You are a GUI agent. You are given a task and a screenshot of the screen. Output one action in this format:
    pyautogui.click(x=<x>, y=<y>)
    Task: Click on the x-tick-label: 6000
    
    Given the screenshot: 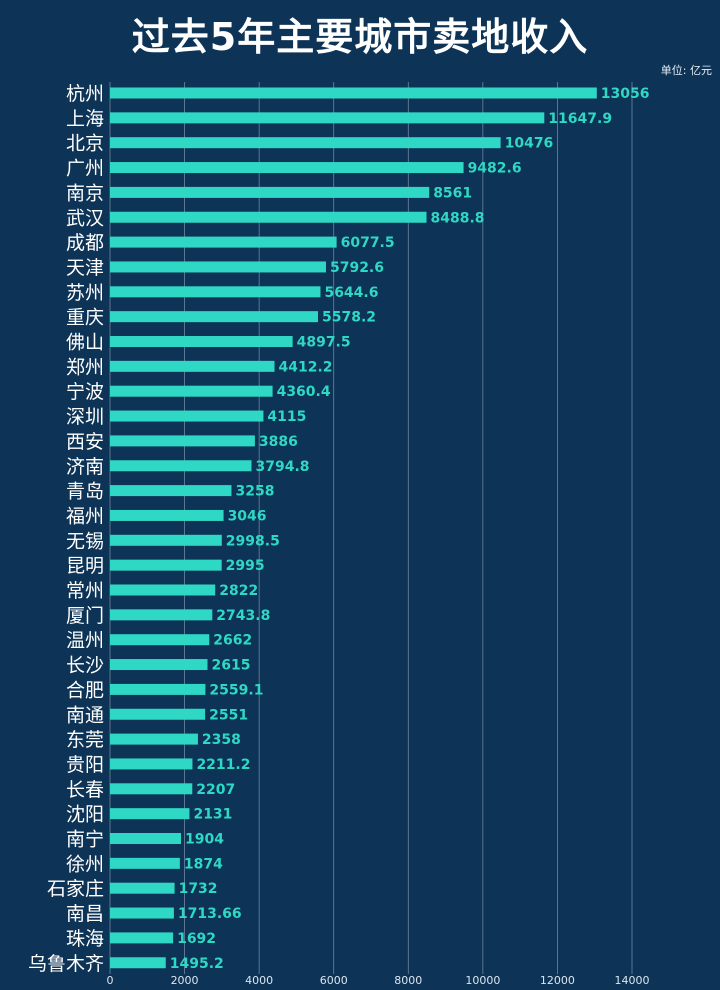 What is the action you would take?
    pyautogui.click(x=334, y=980)
    